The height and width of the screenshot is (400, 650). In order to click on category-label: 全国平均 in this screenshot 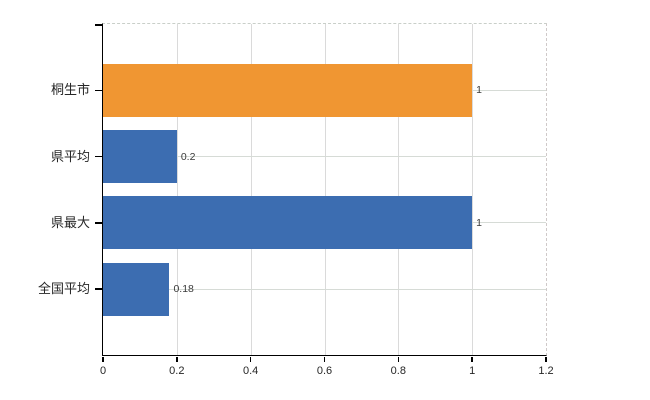, I will do `click(63, 289)`.